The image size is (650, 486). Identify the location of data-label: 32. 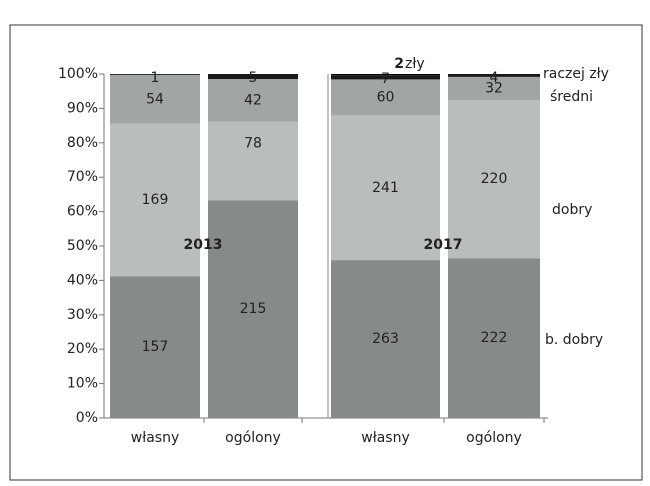
(494, 88).